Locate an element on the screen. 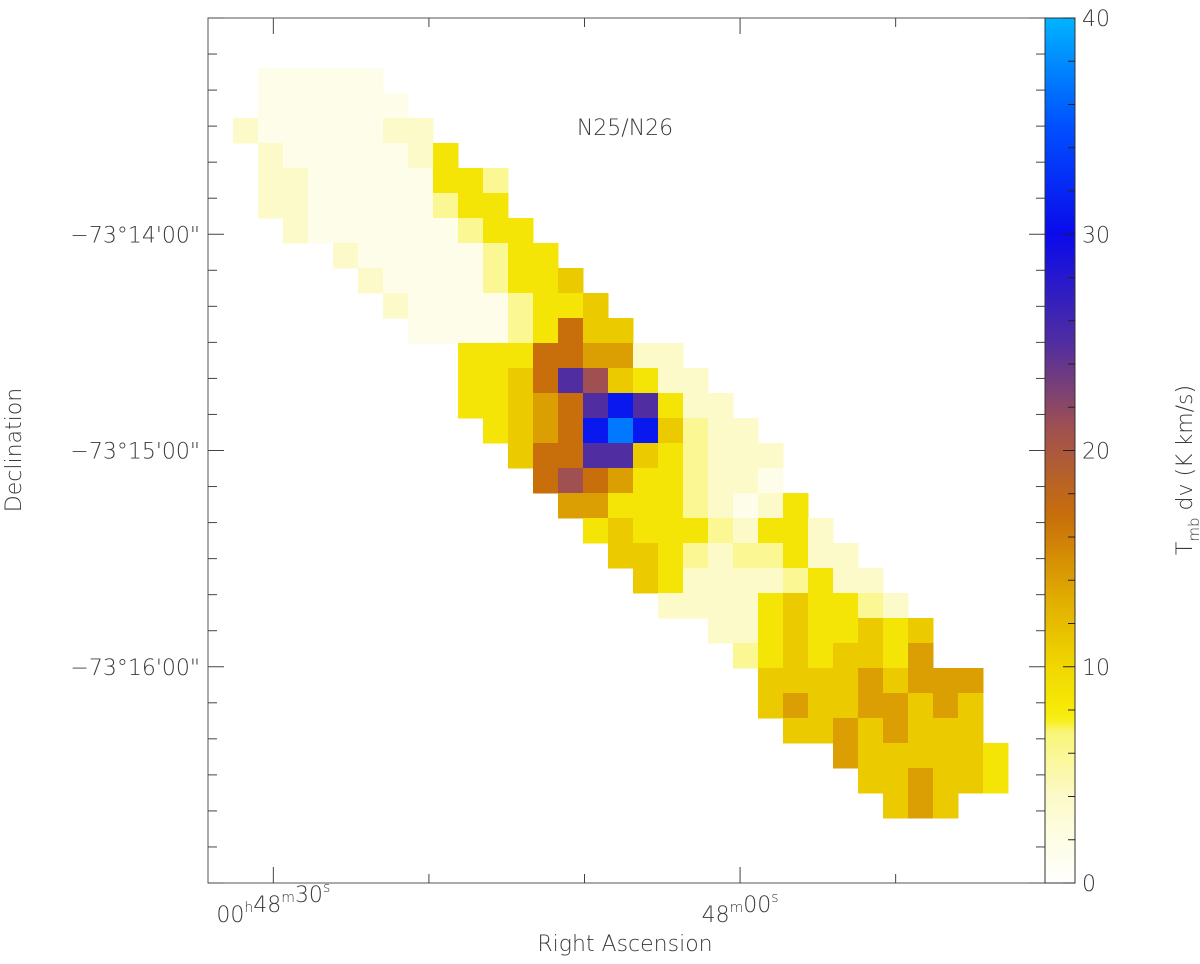 The width and height of the screenshot is (1200, 964). x-axis-label: Right Ascension is located at coordinates (624, 944).